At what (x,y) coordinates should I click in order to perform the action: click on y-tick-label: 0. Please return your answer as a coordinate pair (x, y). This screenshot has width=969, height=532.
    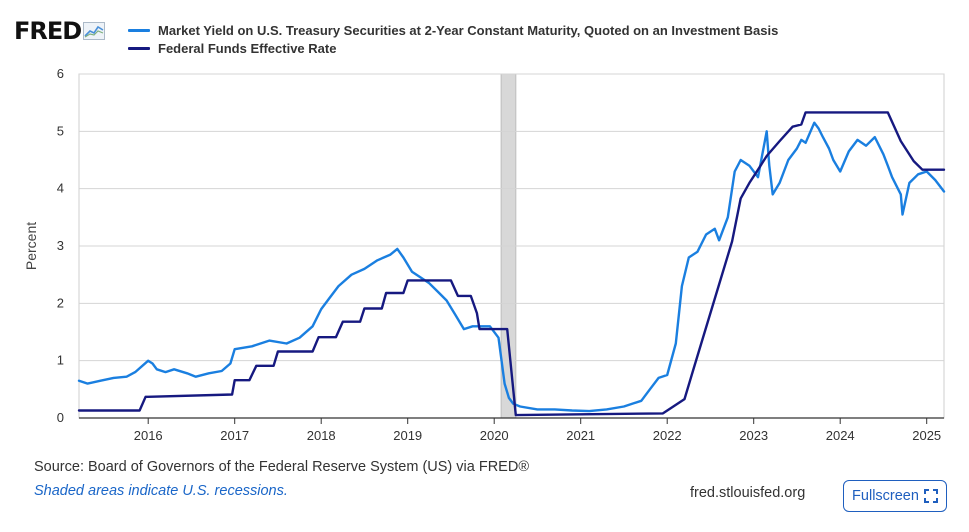
    Looking at the image, I should click on (60, 417).